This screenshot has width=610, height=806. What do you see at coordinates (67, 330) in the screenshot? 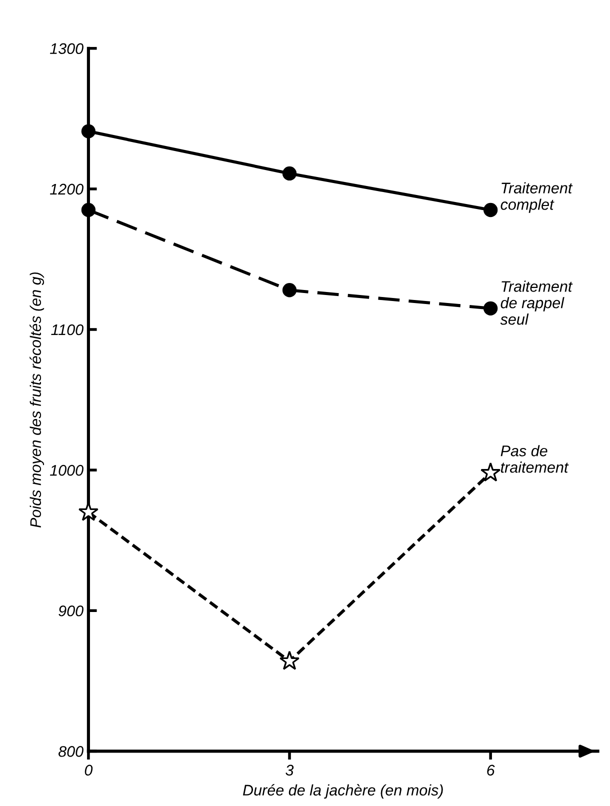
I see `y-tick-label: 1100` at bounding box center [67, 330].